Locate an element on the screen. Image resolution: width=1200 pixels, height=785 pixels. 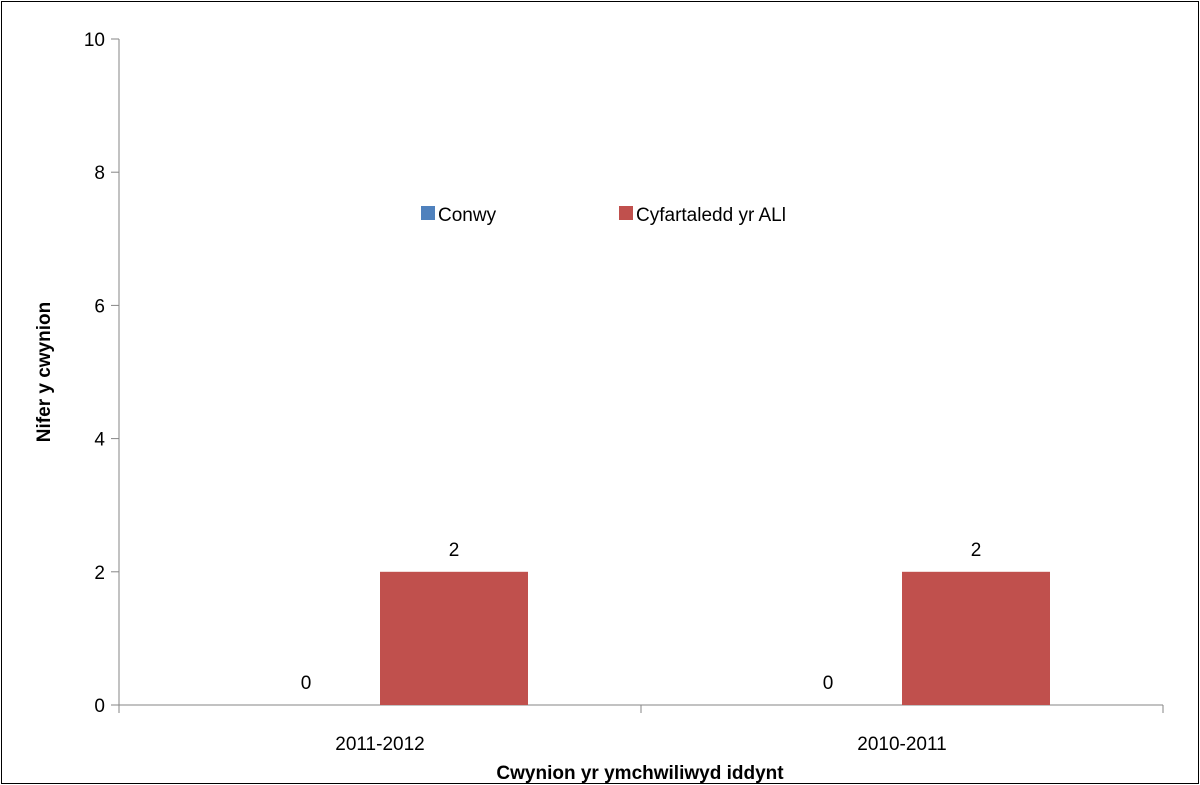
y-tick-label: 10 is located at coordinates (94, 40).